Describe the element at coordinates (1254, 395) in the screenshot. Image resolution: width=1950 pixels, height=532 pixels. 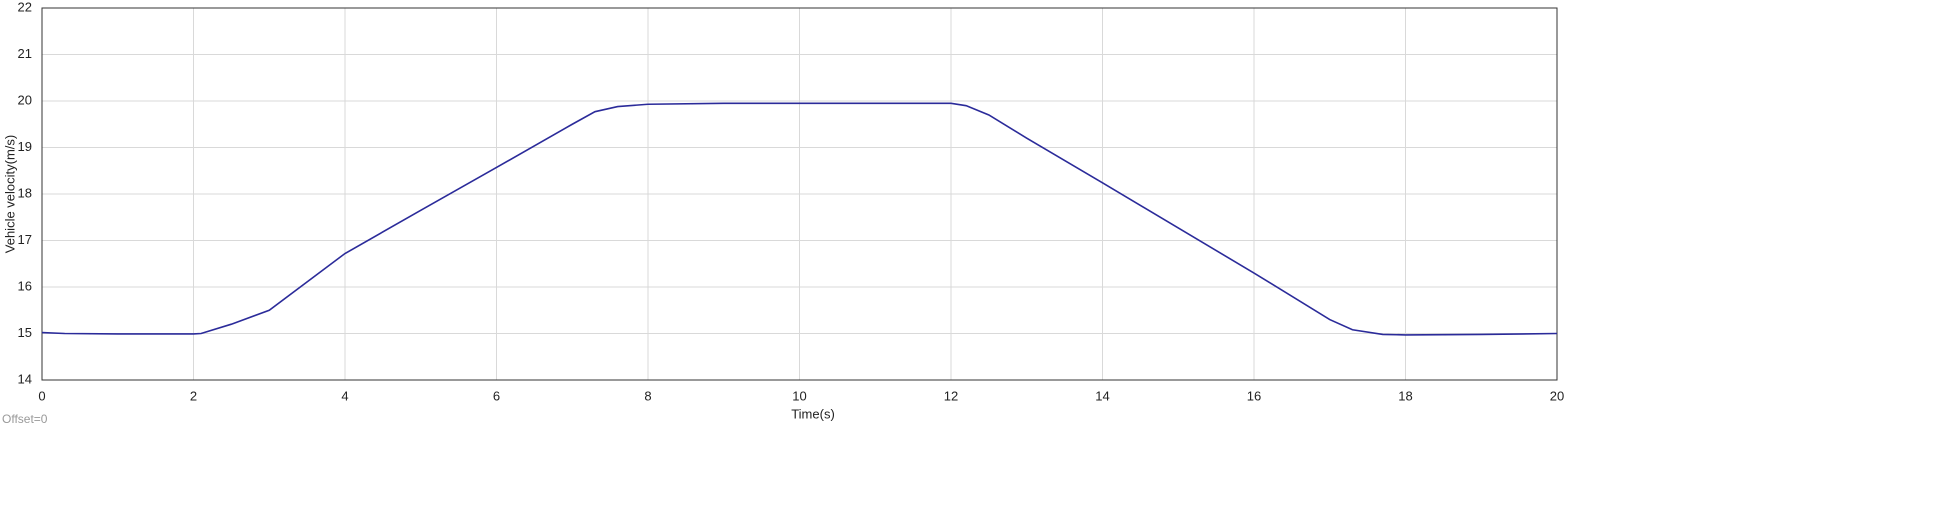
I see `x-tick-label: 16` at that location.